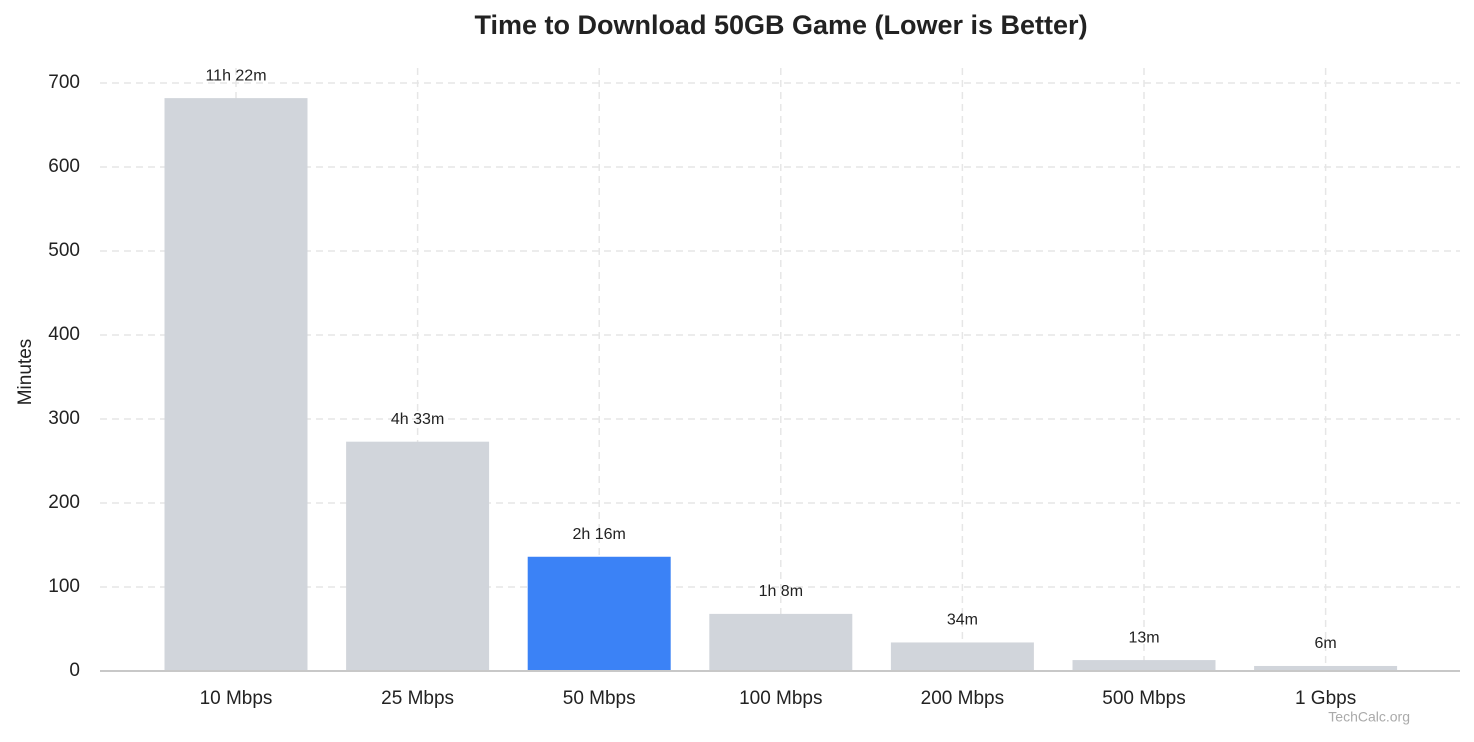 The width and height of the screenshot is (1474, 742). Describe the element at coordinates (781, 591) in the screenshot. I see `value-label: 1h 8m` at that location.